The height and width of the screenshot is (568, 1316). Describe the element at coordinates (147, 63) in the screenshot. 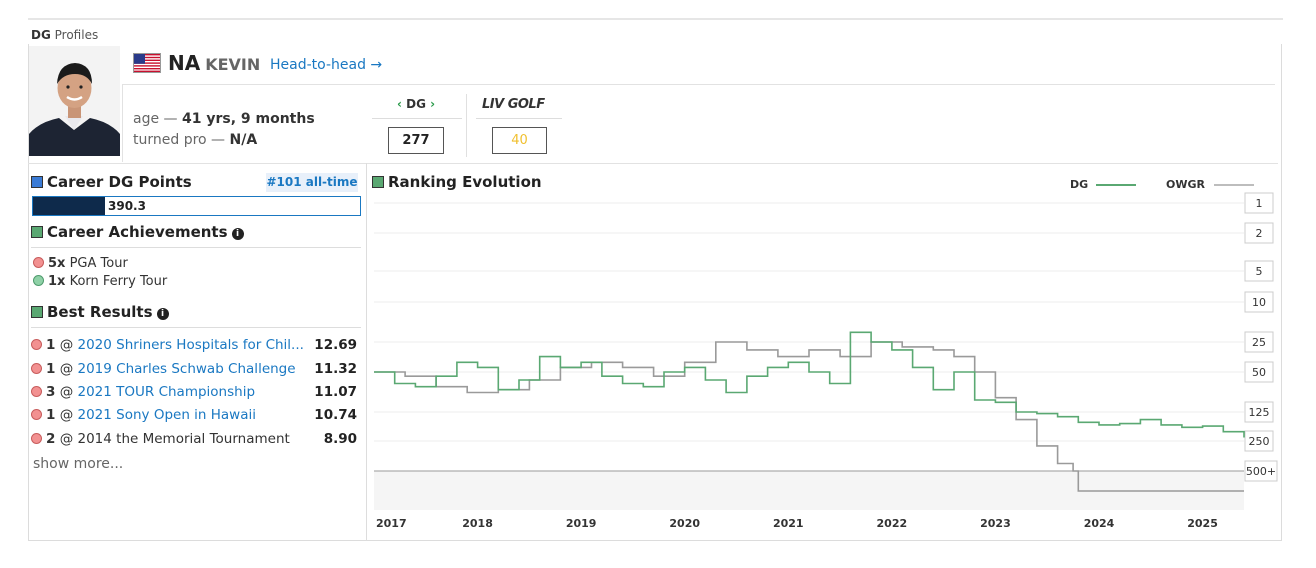

I see `us-flag-icon` at that location.